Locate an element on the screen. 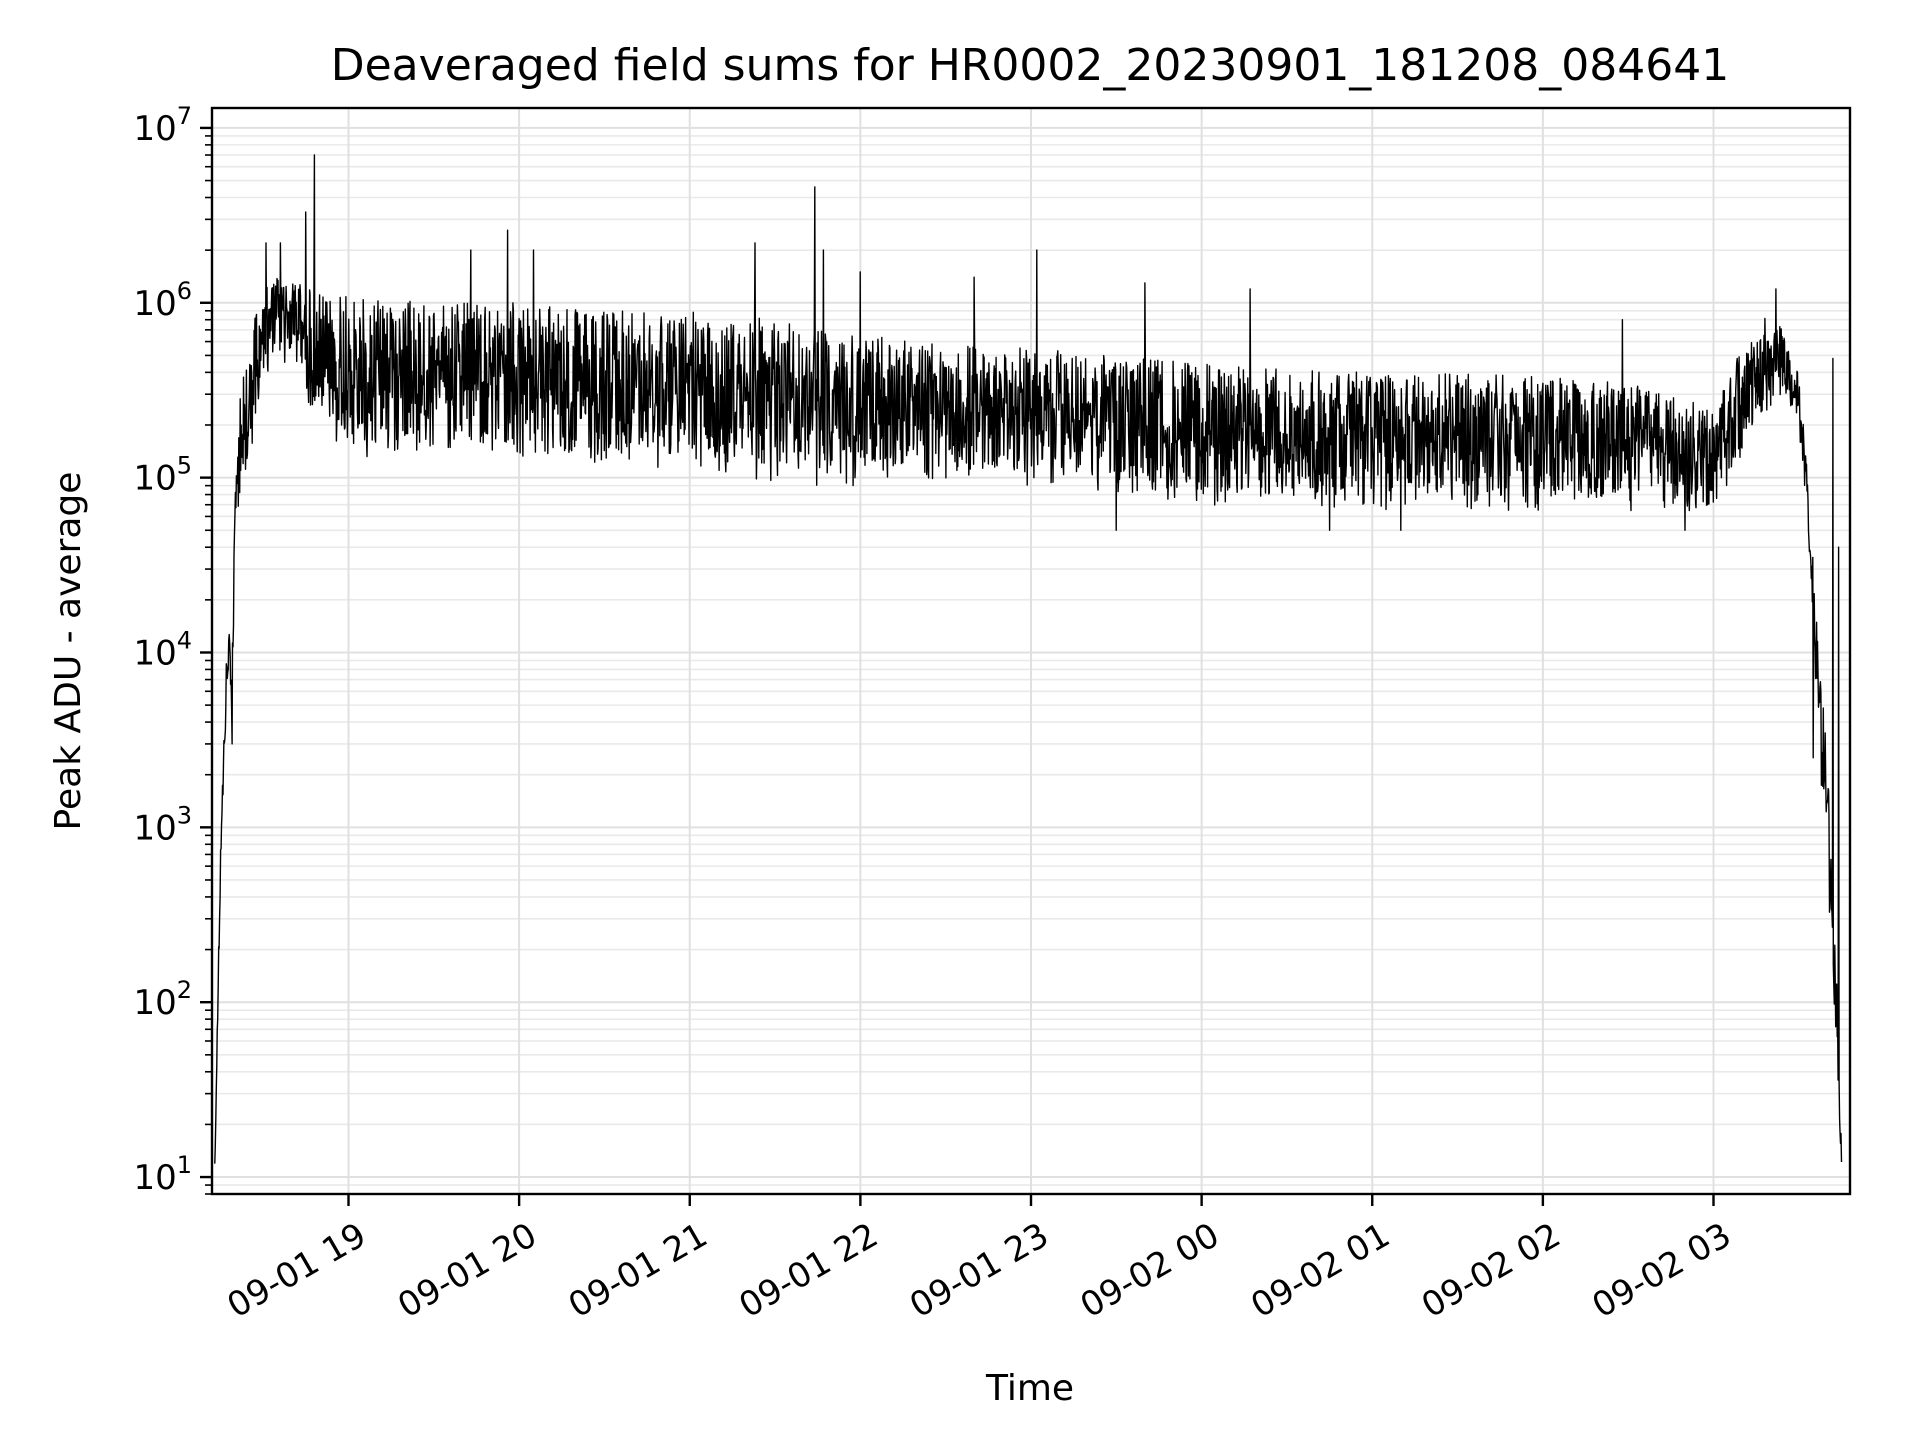 This screenshot has width=1920, height=1440. x-tick-label: 09-01 19 is located at coordinates (297, 1270).